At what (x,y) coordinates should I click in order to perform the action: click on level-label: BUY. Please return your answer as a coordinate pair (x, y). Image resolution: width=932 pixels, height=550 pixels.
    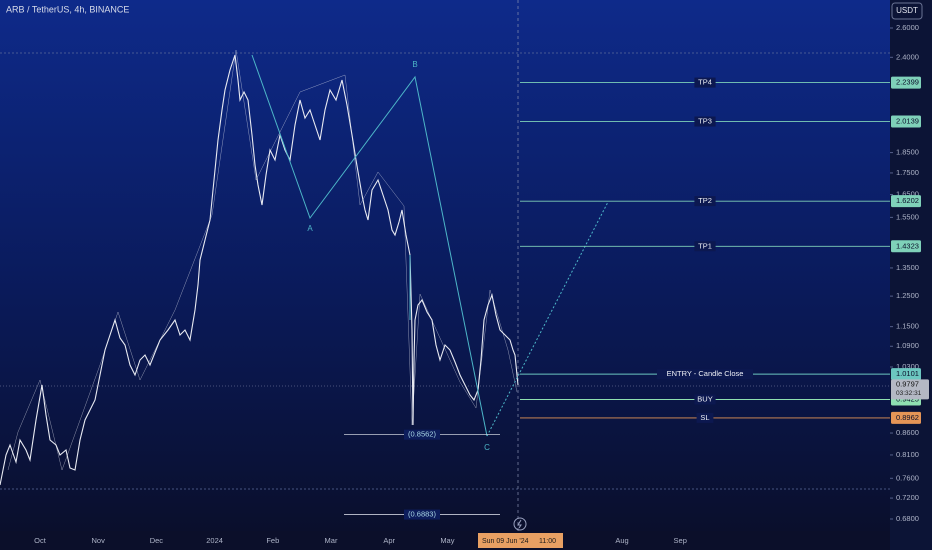
    Looking at the image, I should click on (704, 398).